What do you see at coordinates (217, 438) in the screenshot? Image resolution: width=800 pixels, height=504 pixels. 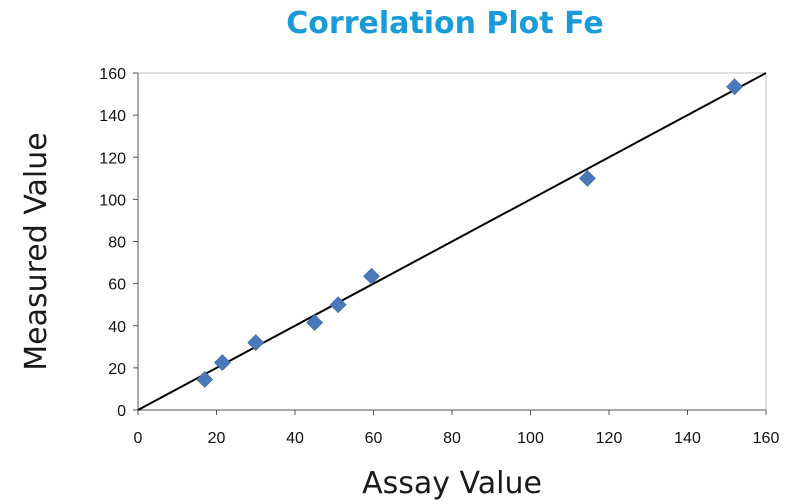 I see `x-tick-label: 20` at bounding box center [217, 438].